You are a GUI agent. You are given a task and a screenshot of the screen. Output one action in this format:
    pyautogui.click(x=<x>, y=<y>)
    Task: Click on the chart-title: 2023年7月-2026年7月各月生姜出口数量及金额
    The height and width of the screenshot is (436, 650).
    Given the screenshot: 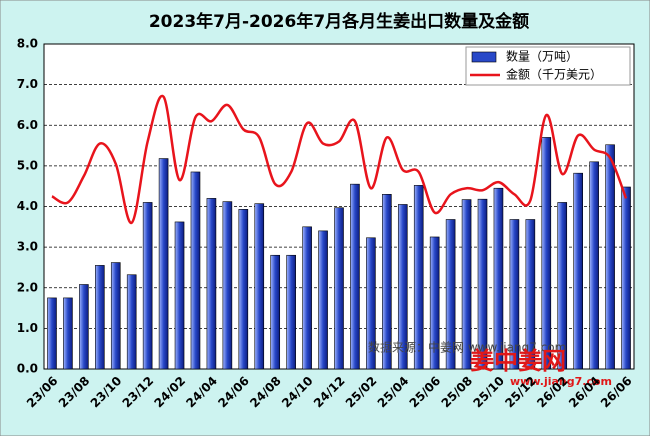 What is the action you would take?
    pyautogui.click(x=339, y=21)
    